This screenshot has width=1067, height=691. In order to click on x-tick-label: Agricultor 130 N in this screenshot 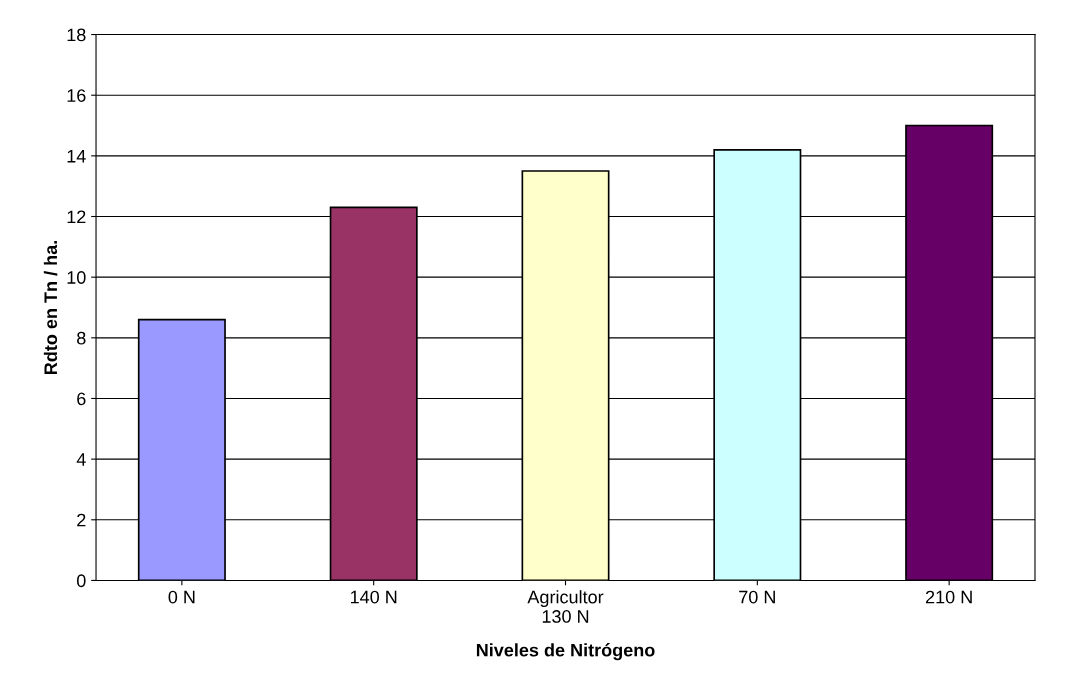, I will do `click(565, 606)`.